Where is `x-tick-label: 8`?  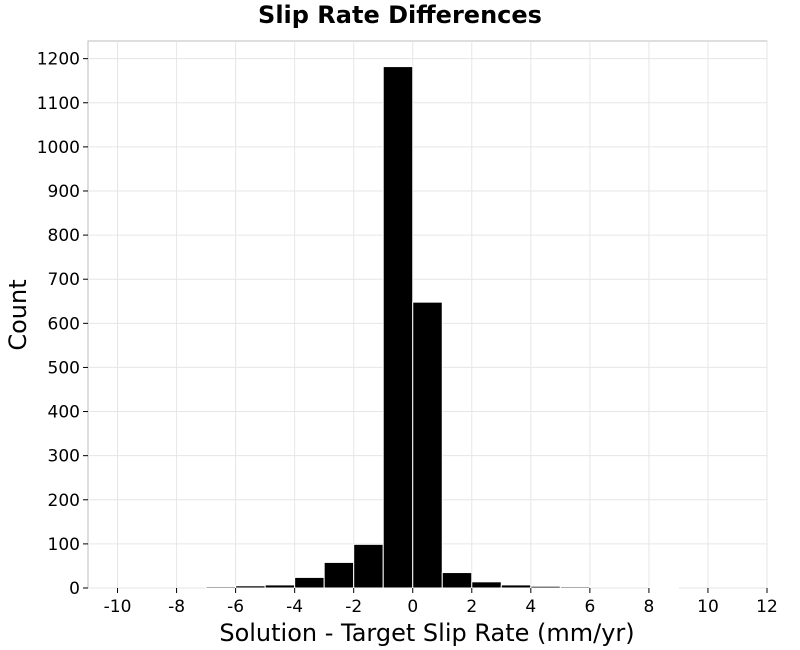
x-tick-label: 8 is located at coordinates (648, 607).